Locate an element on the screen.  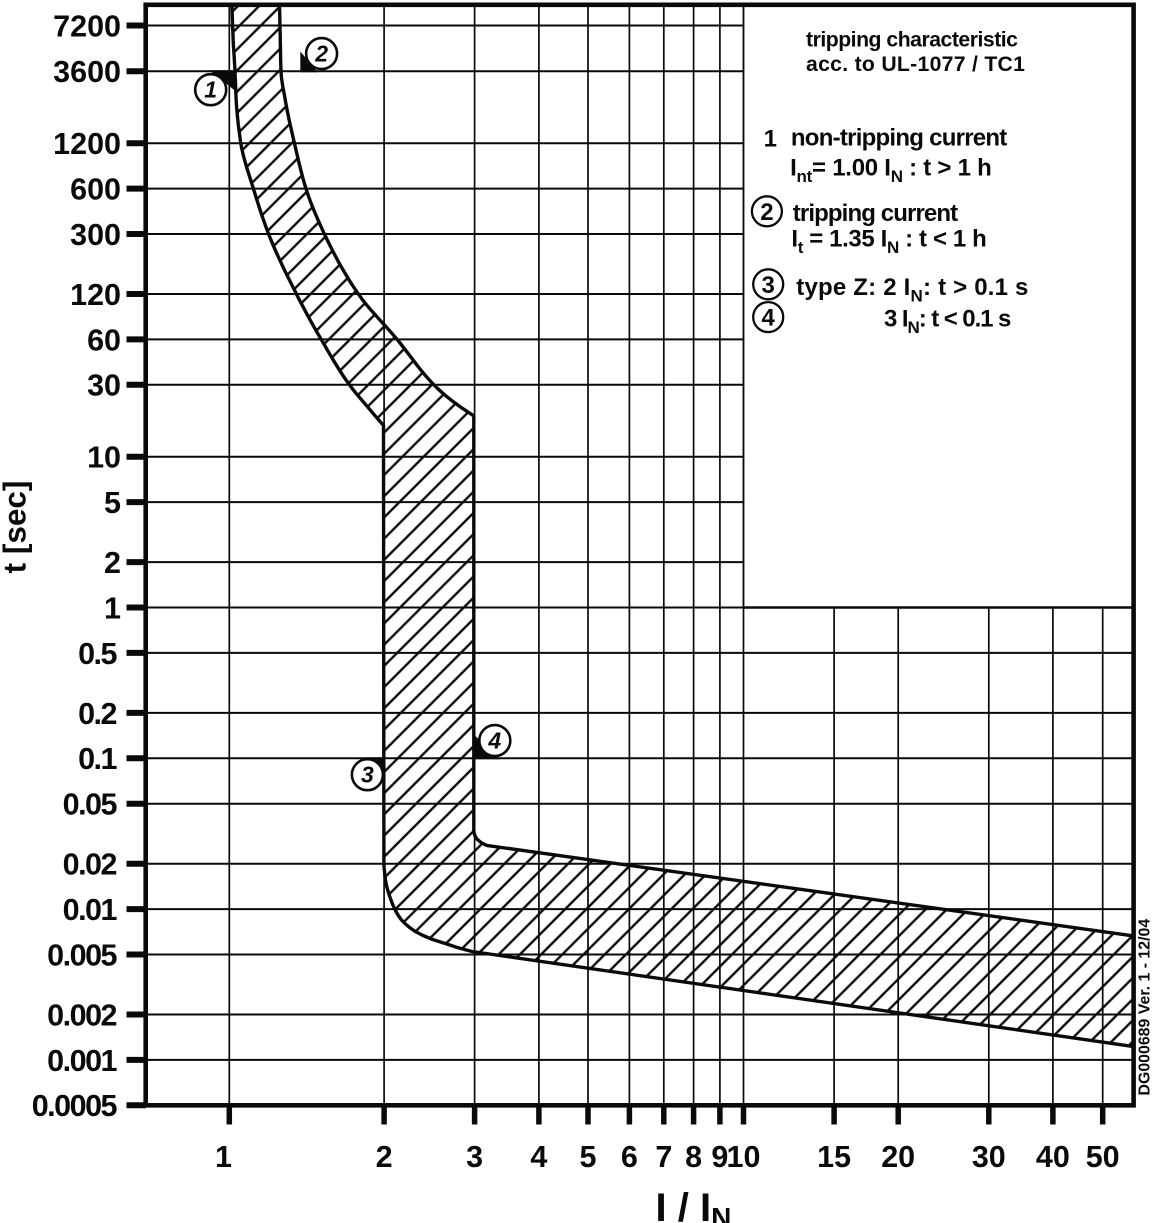
svg-text: 9 is located at coordinates (719, 1157).